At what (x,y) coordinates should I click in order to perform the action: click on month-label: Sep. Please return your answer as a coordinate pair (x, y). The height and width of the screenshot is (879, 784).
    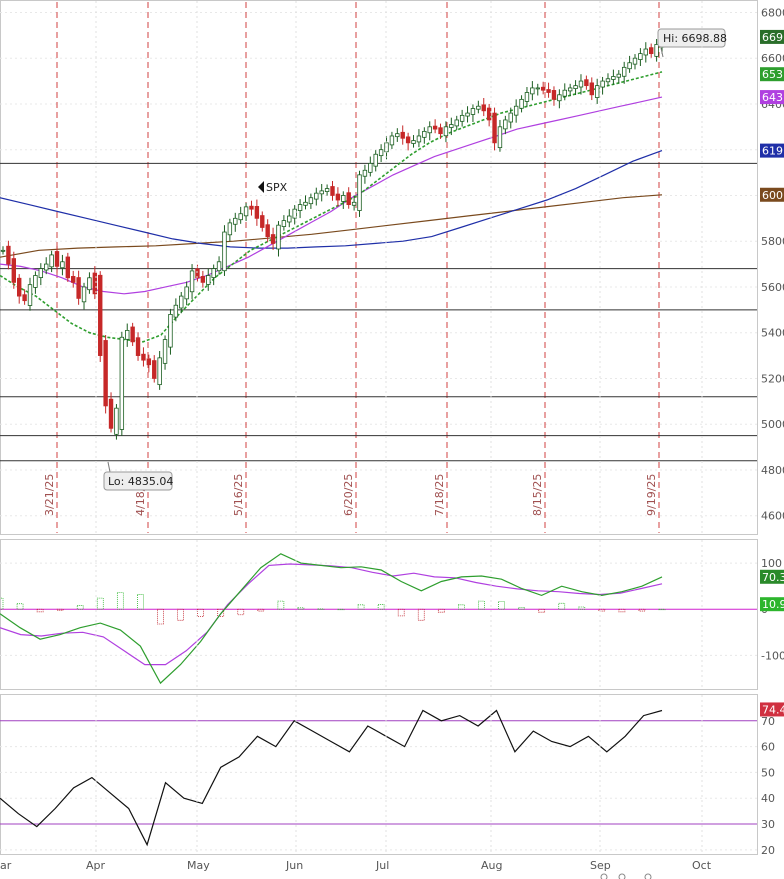
    Looking at the image, I should click on (600, 865).